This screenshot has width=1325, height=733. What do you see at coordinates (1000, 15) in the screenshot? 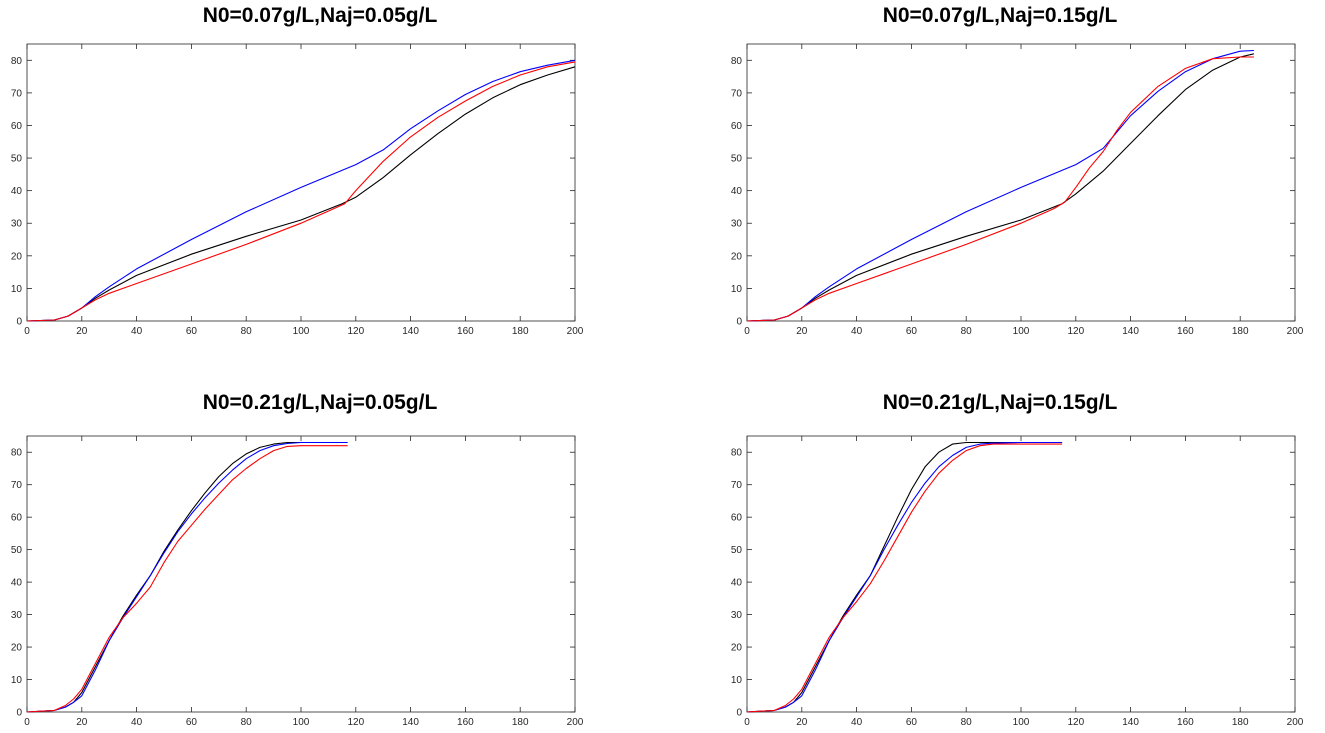
I see `subplot-title: N0=0.07g/L,Naj=0.15g/L` at bounding box center [1000, 15].